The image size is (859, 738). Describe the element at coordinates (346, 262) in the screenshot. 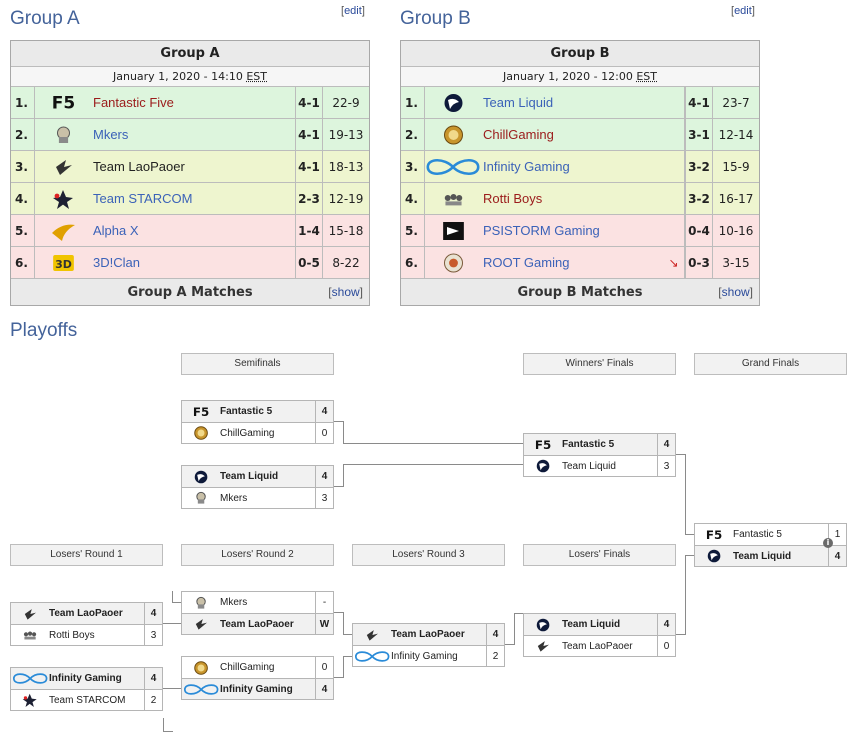

I see `game-record: 8-22` at that location.